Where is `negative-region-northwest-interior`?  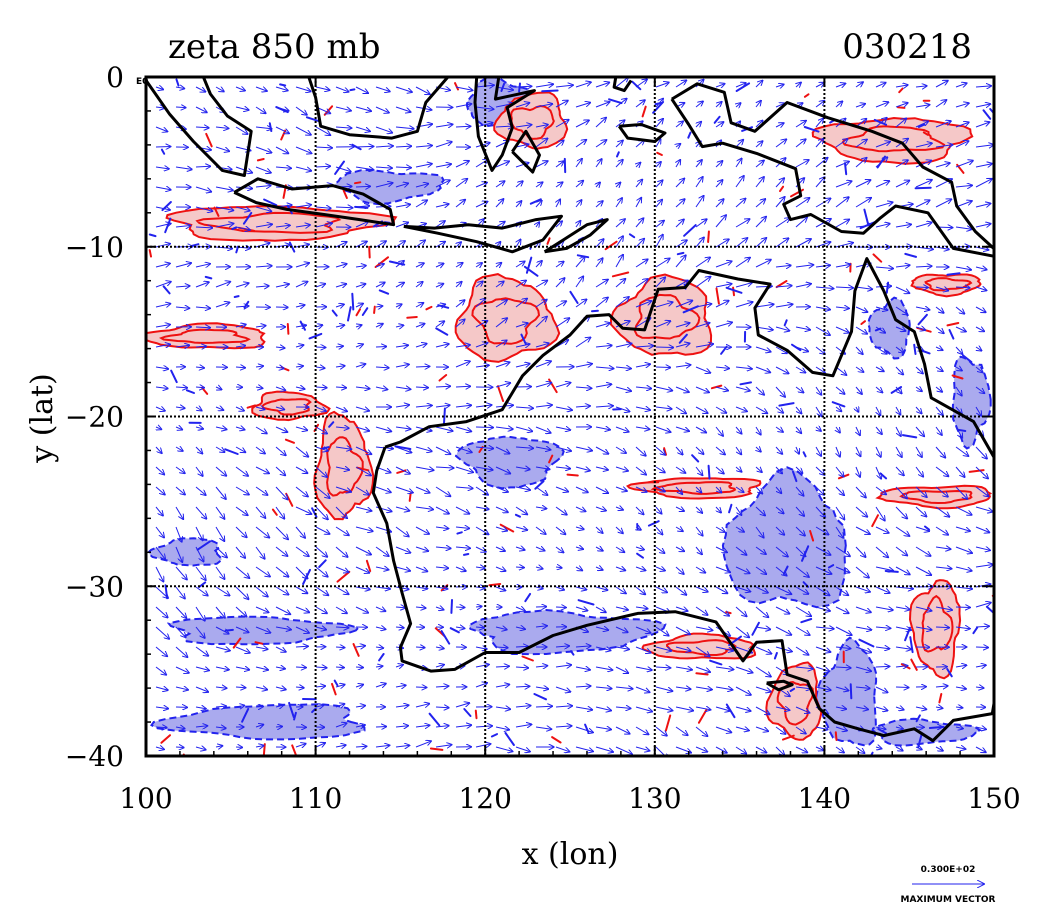 negative-region-northwest-interior is located at coordinates (509, 462).